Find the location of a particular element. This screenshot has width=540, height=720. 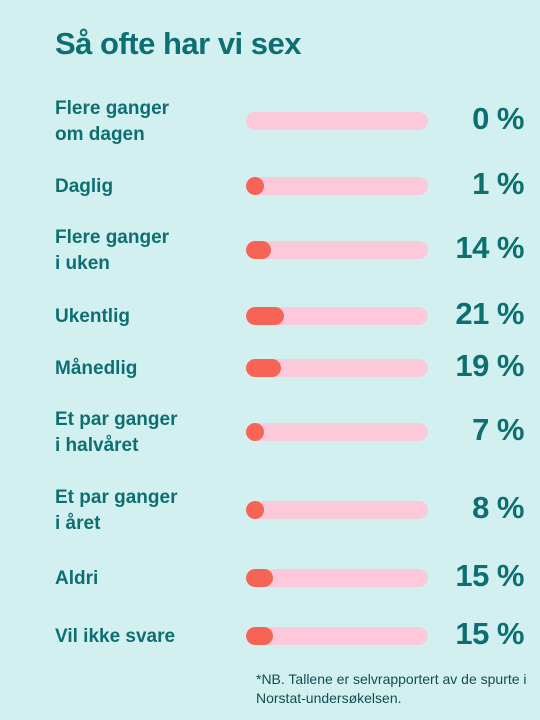

bar-value-label: 19 % is located at coordinates (489, 365).